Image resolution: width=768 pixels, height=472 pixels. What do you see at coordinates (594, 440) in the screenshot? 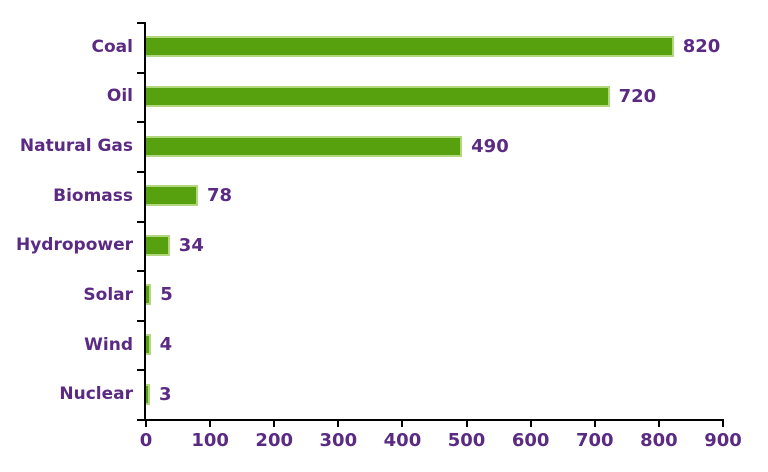
I see `x-axis-tick-label: 700` at bounding box center [594, 440].